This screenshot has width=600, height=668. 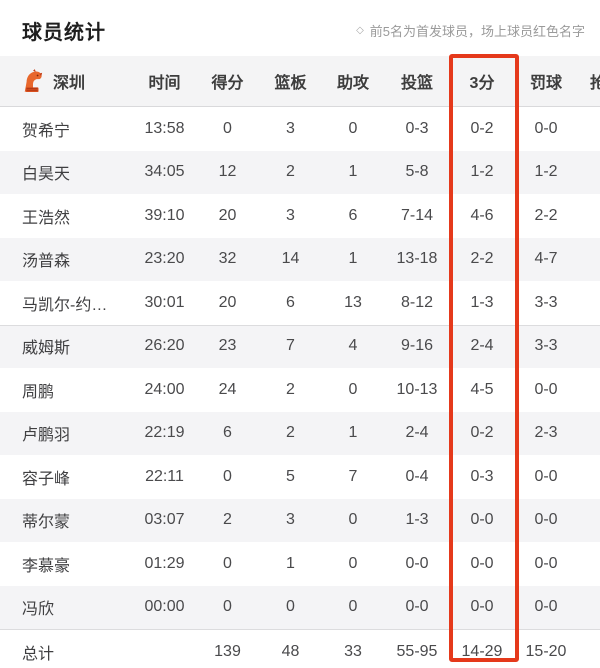 I want to click on time-cell: 00:00, so click(x=164, y=607).